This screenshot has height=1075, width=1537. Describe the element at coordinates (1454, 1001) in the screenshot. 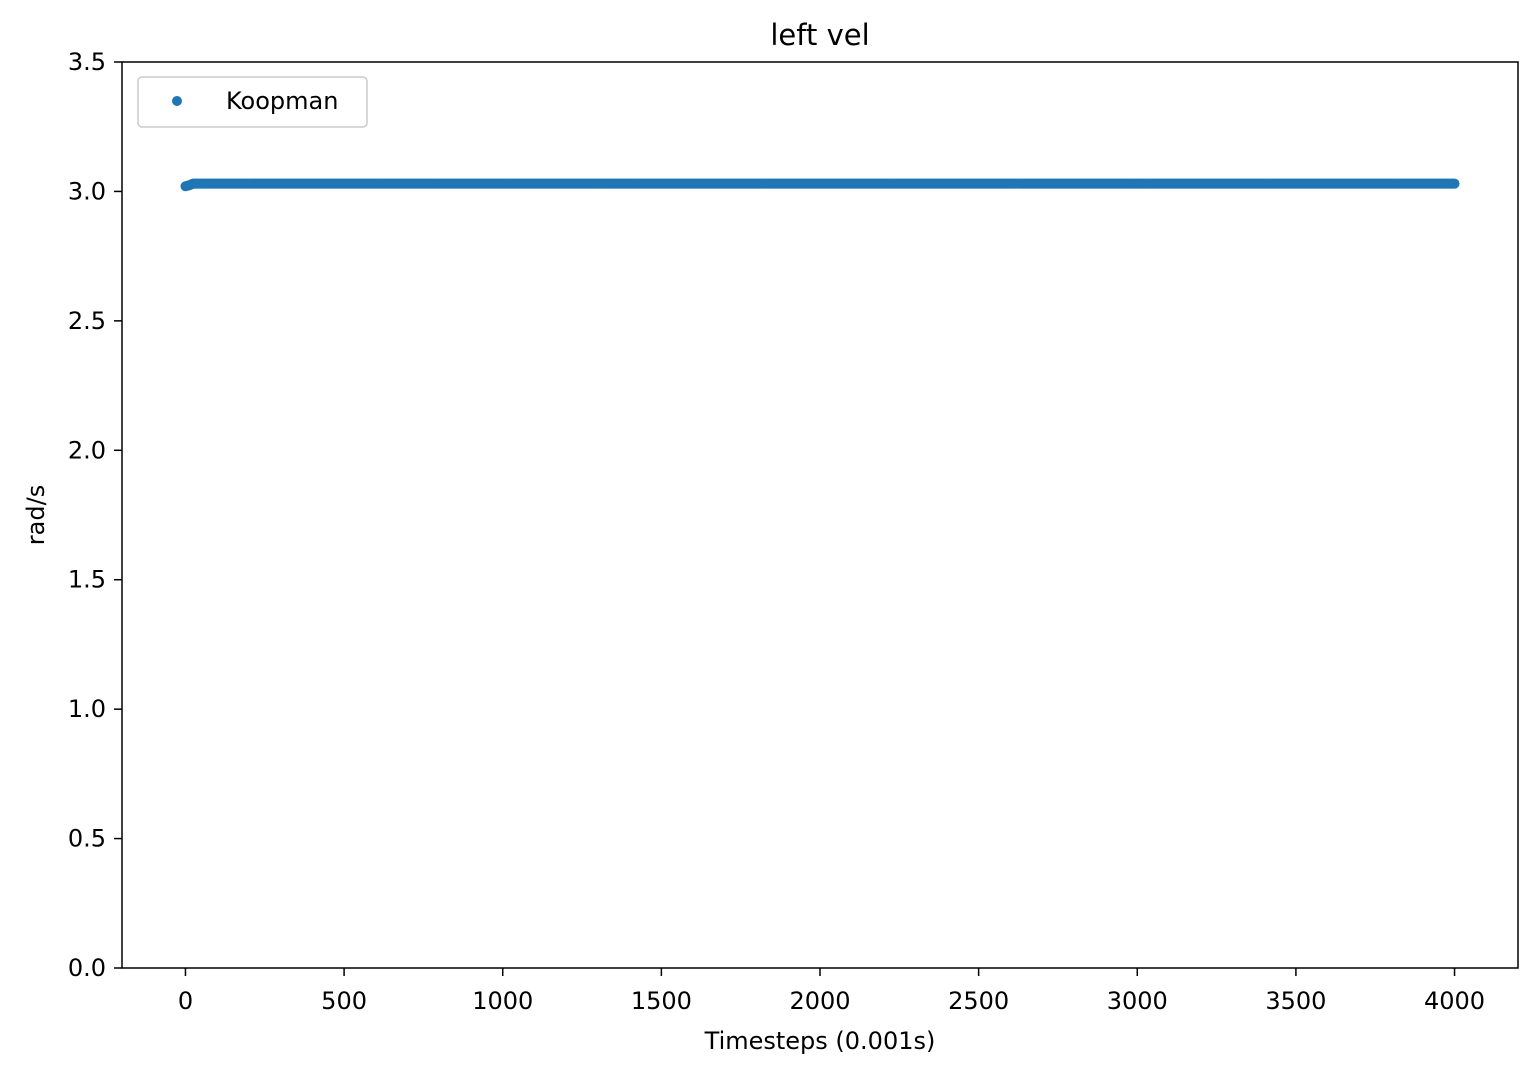

I see `x-tick-label: 4000` at that location.